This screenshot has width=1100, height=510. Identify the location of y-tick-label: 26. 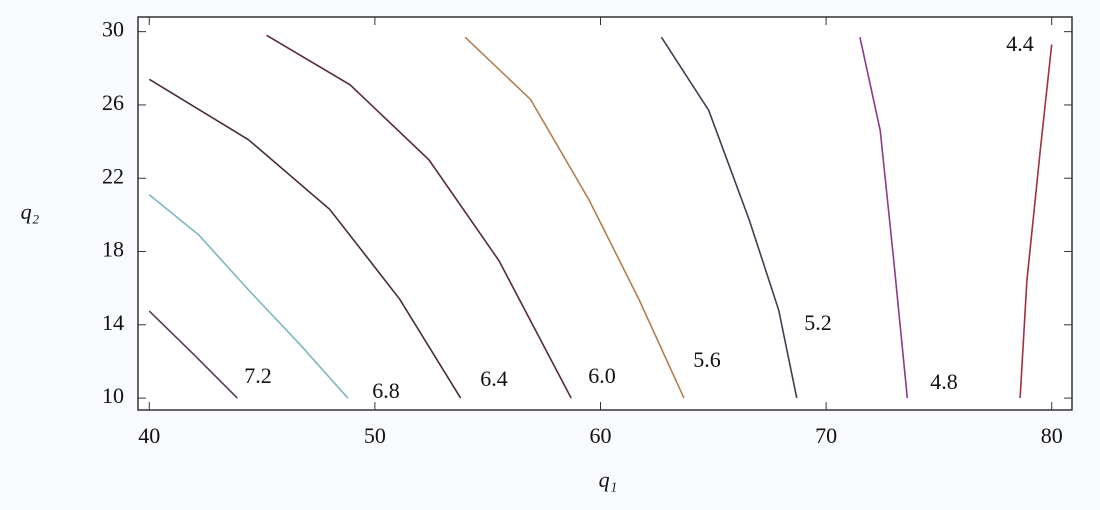
(113, 102).